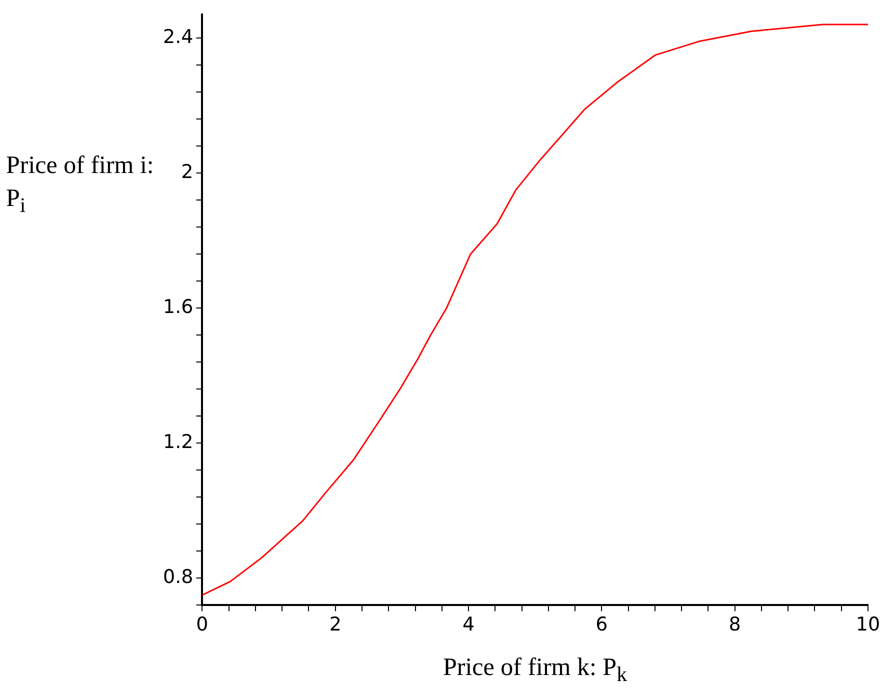  What do you see at coordinates (468, 625) in the screenshot?
I see `x-tick-label: 4` at bounding box center [468, 625].